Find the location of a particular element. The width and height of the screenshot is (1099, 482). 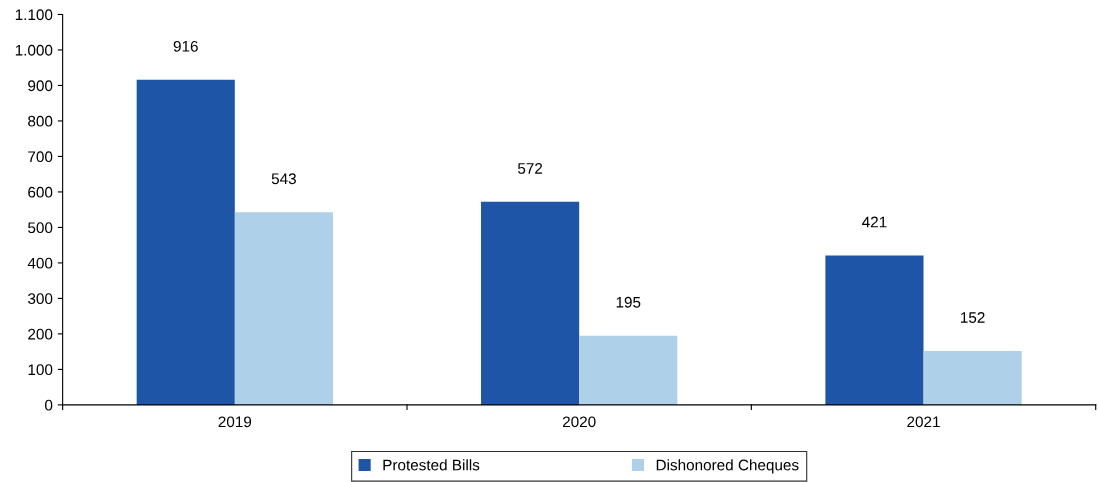

legend-label: Dishonored Cheques is located at coordinates (727, 466).